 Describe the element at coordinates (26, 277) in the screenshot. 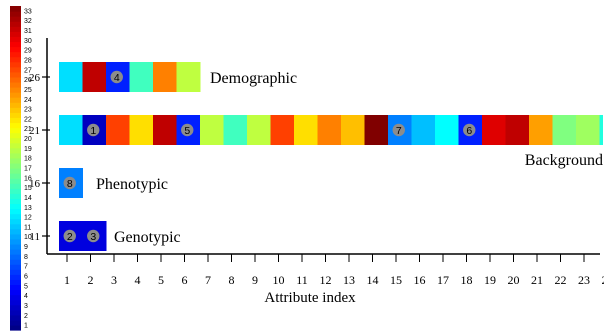

I see `colorbar-tick-label: 6` at that location.